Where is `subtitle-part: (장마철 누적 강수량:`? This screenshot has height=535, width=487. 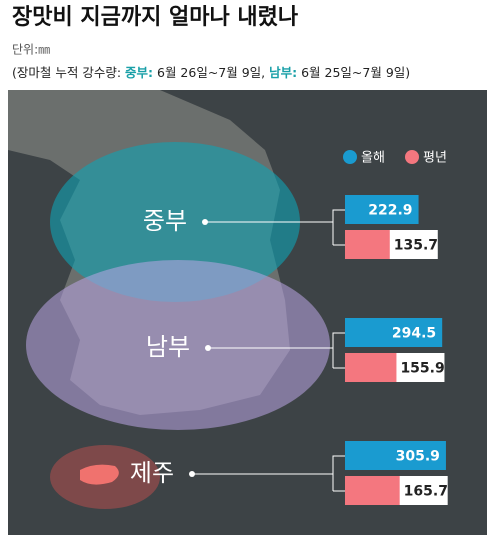 subtitle-part: (장마철 누적 강수량: is located at coordinates (68, 72).